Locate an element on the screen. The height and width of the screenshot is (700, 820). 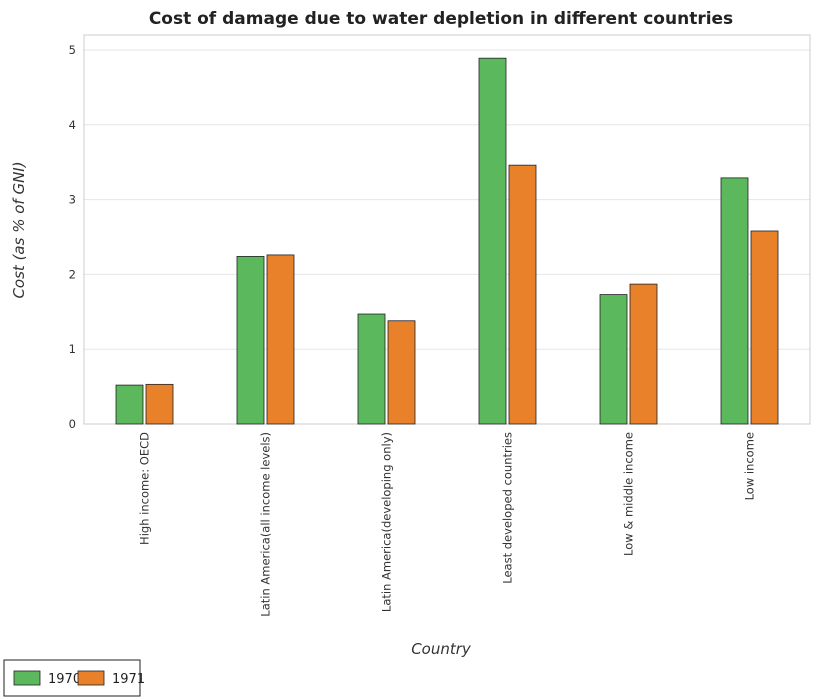
legend-label-1970: 1970 is located at coordinates (64, 679).